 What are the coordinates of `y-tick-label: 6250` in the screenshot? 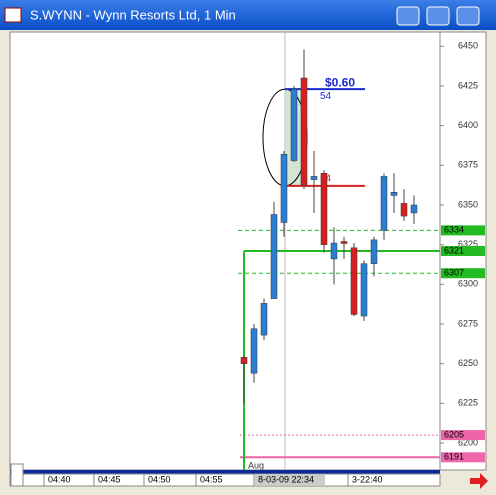 It's located at (468, 363).